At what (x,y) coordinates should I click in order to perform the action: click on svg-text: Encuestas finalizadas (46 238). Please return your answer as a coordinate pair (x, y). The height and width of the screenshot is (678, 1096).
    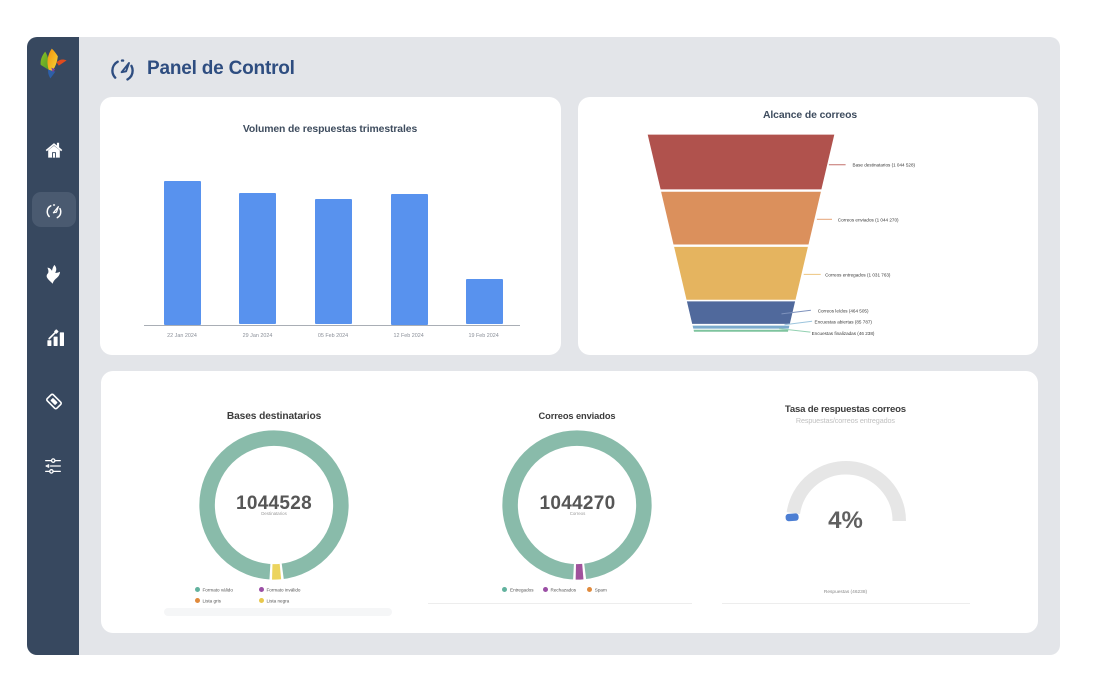
    Looking at the image, I should click on (843, 333).